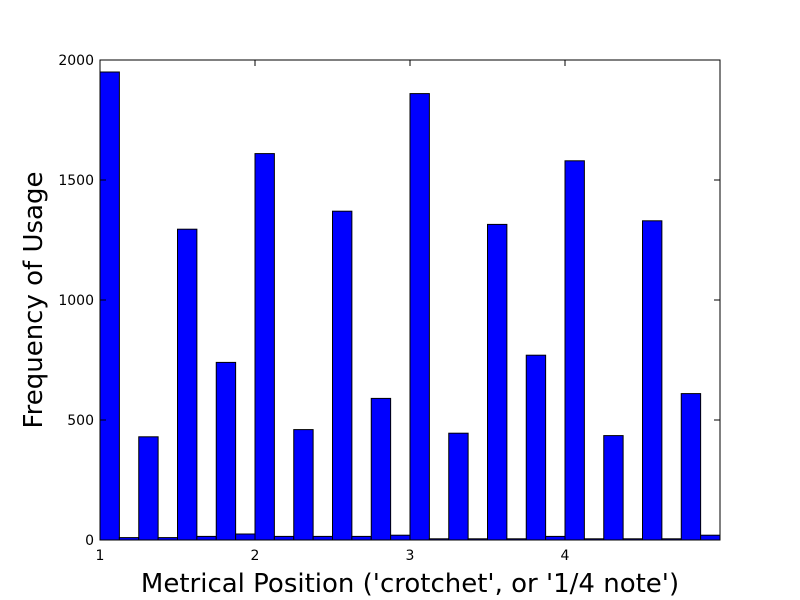  What do you see at coordinates (76, 181) in the screenshot?
I see `y-tick-label-3: 1500` at bounding box center [76, 181].